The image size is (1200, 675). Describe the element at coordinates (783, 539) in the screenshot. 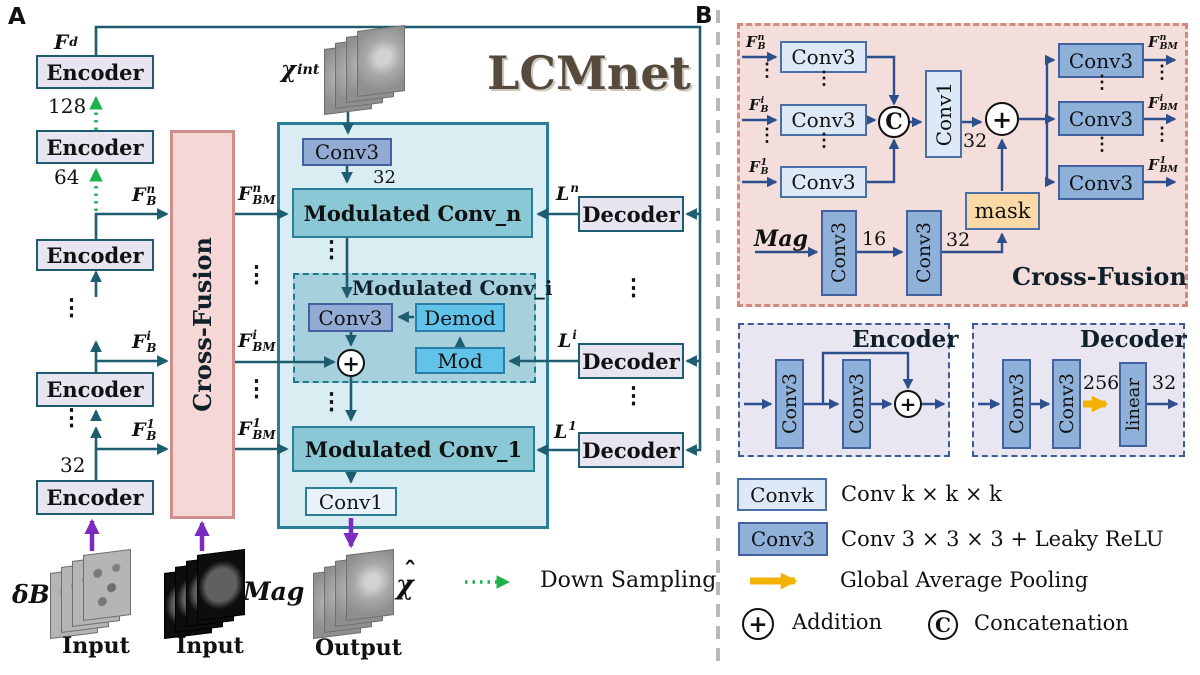

I see `legend-conv3-box: Conv3` at that location.